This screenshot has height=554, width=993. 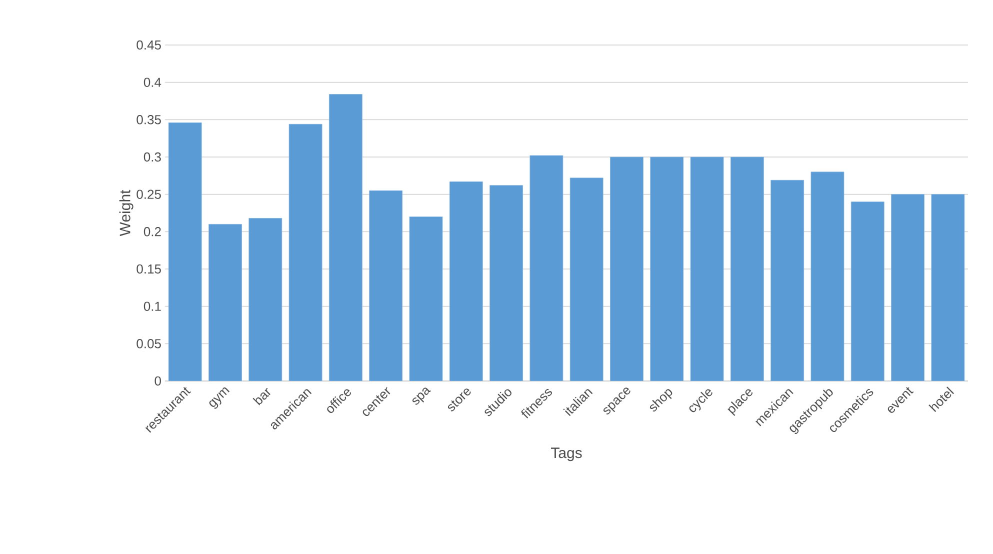 I want to click on y-tick-label: 0.3, so click(x=152, y=157).